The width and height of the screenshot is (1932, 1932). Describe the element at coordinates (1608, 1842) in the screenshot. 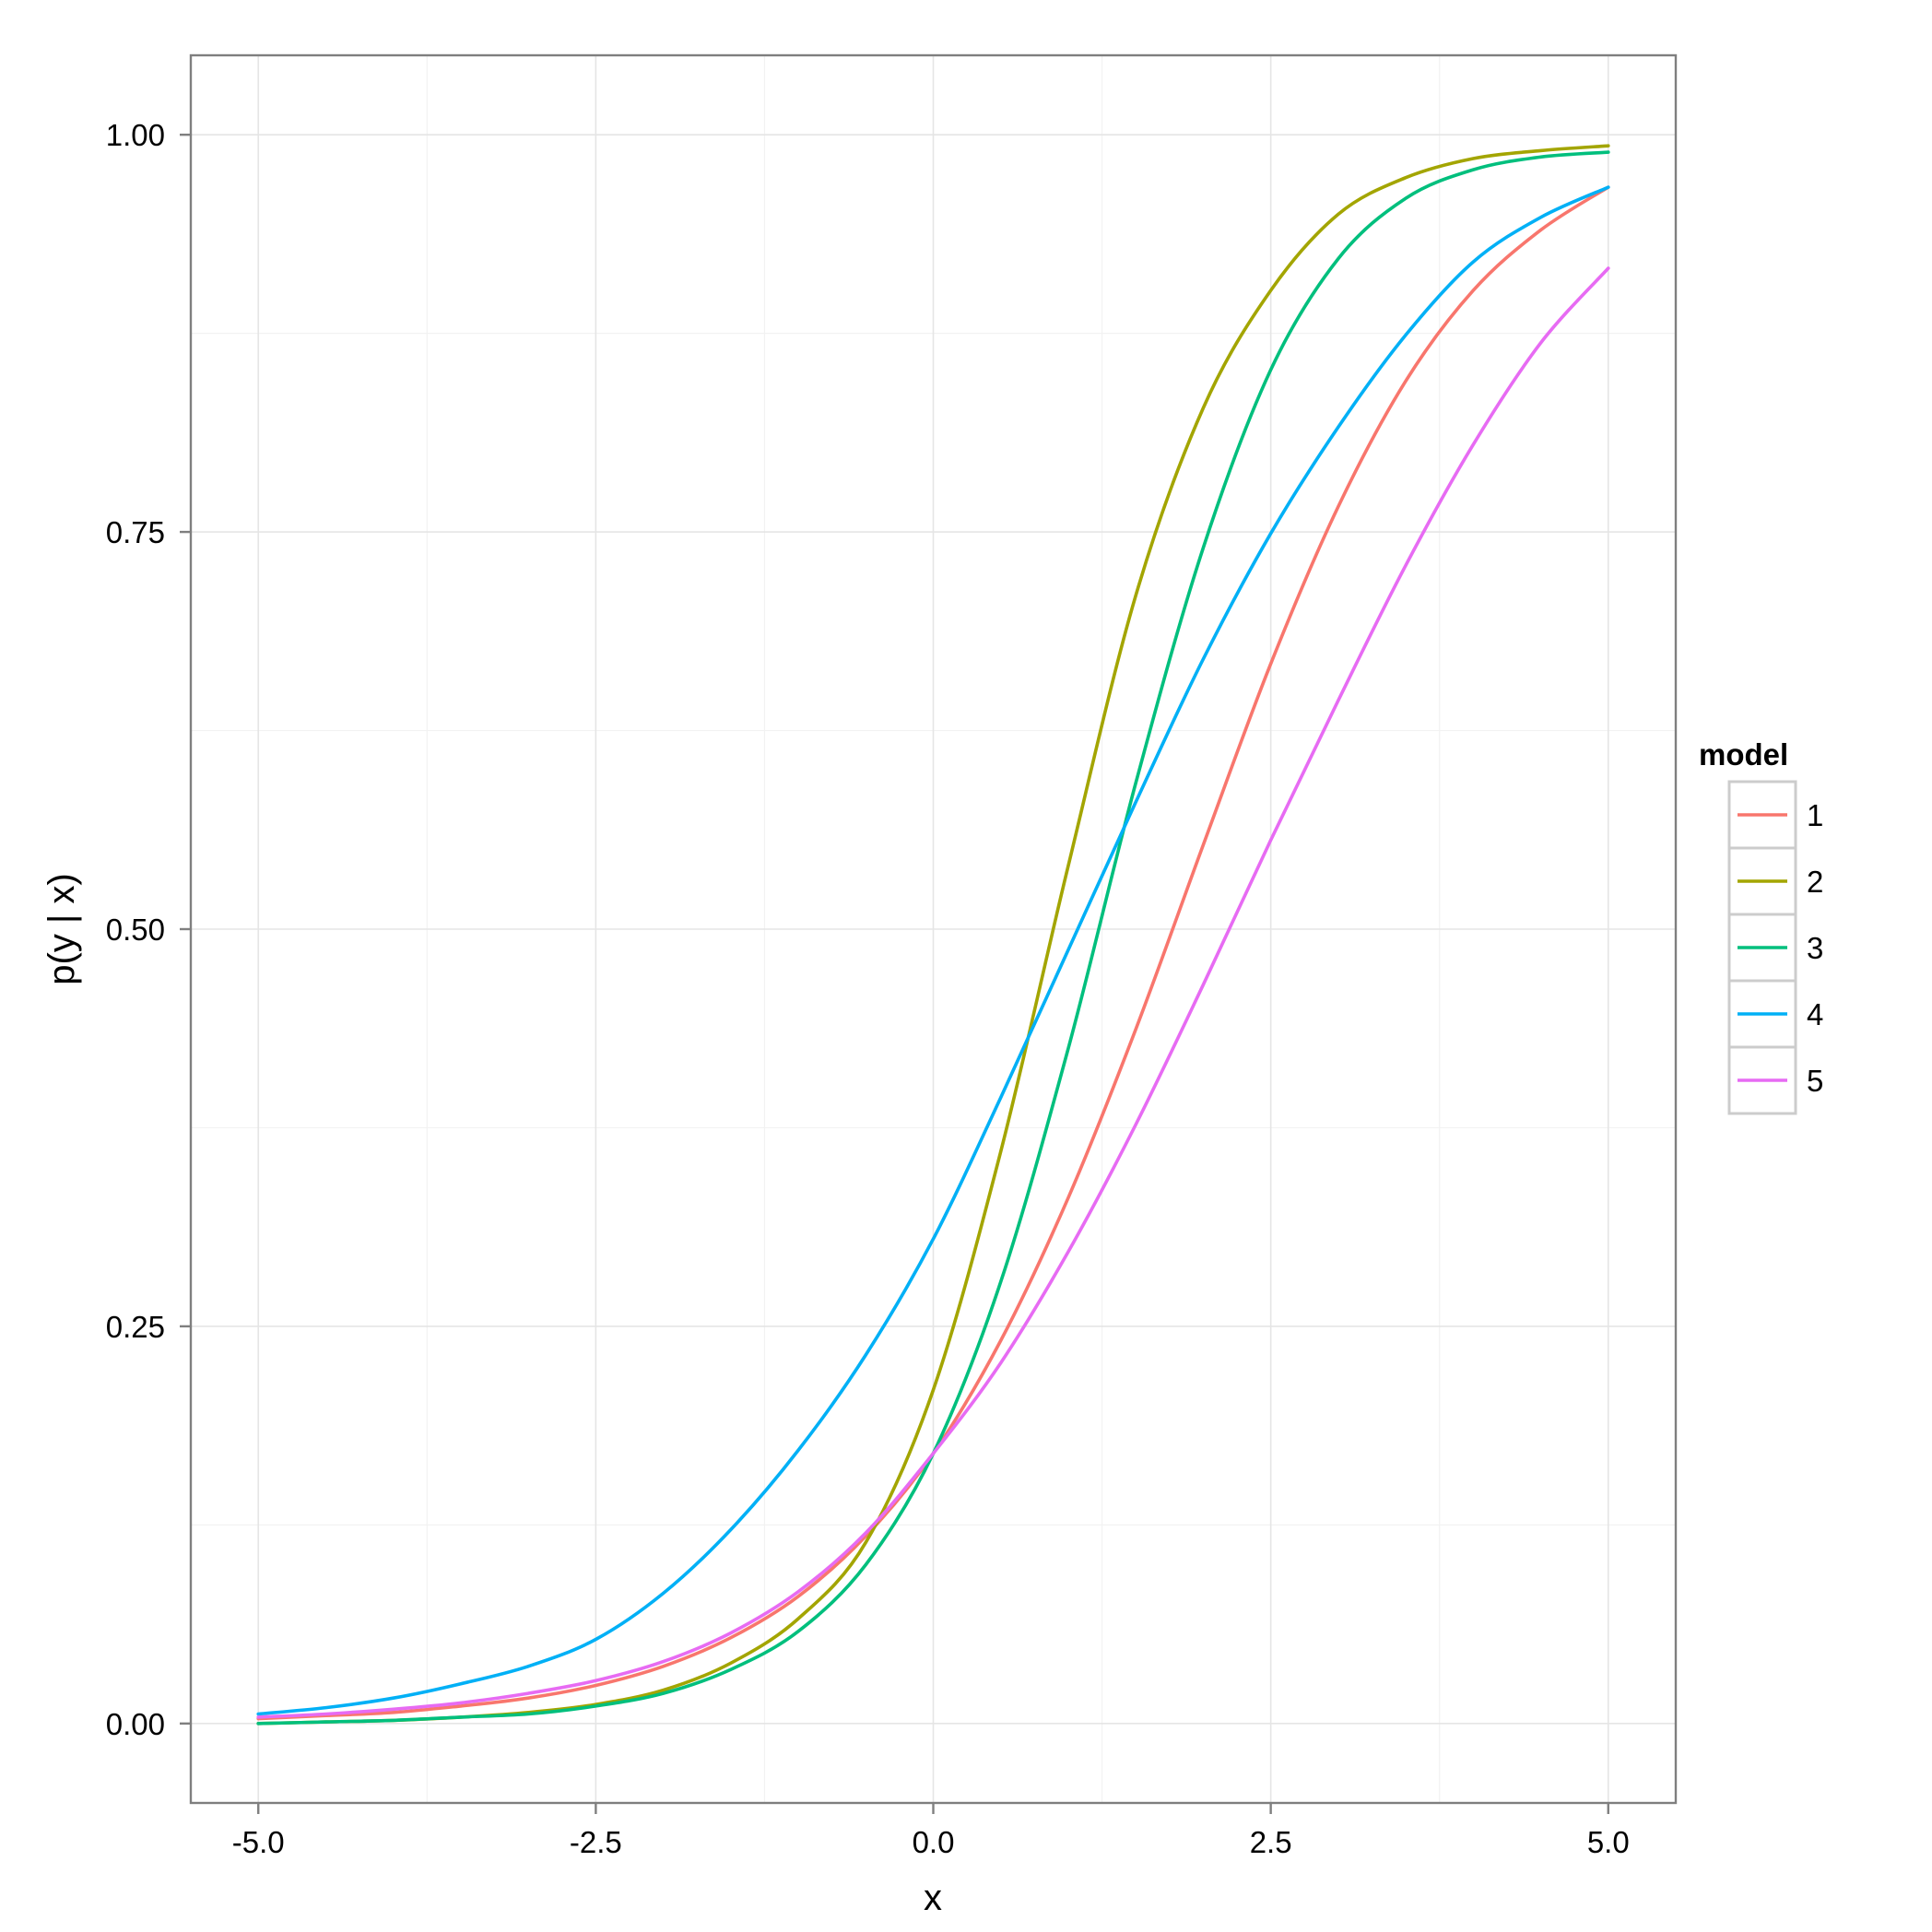

I see `x-tick-label: 5.0` at that location.